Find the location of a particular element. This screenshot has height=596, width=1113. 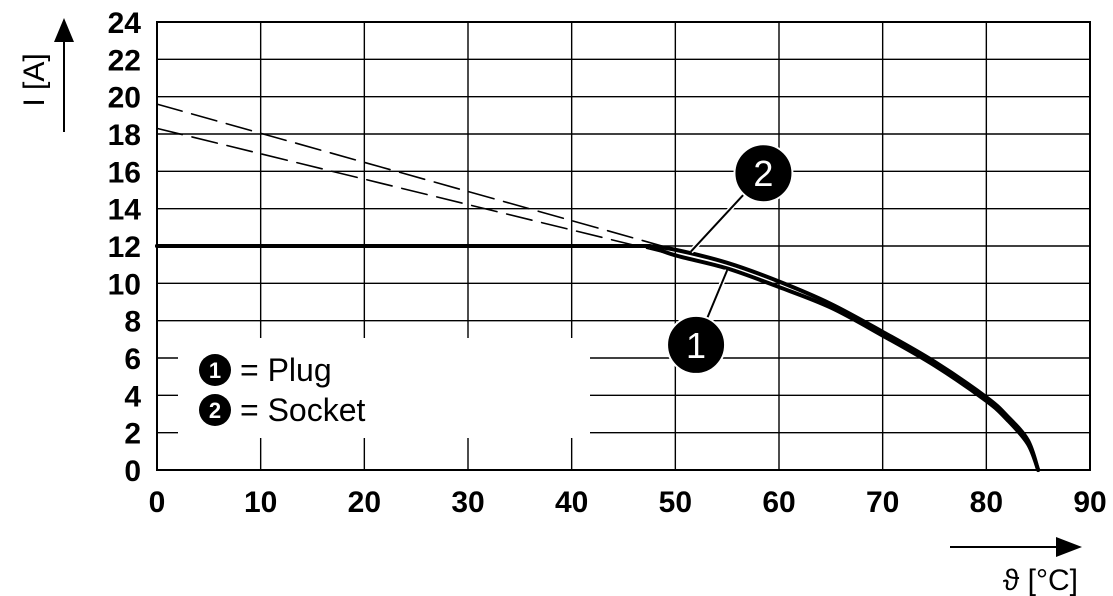

legend-marker-label-2: 2 is located at coordinates (215, 410).